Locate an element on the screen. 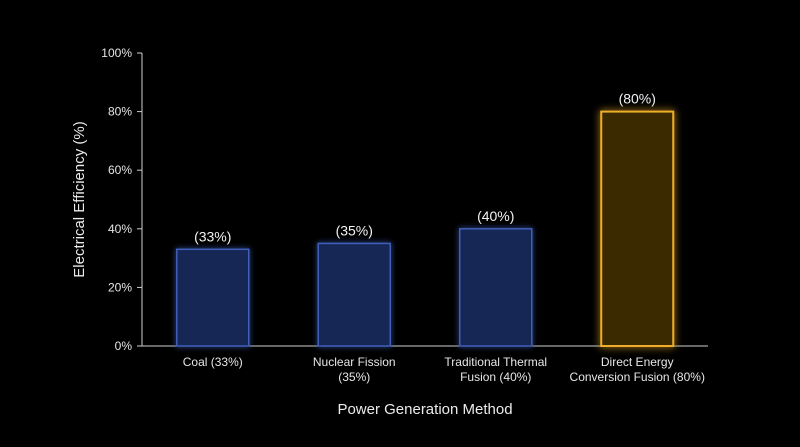  x-tick-label: Nuclear Fission (35%) is located at coordinates (354, 369).